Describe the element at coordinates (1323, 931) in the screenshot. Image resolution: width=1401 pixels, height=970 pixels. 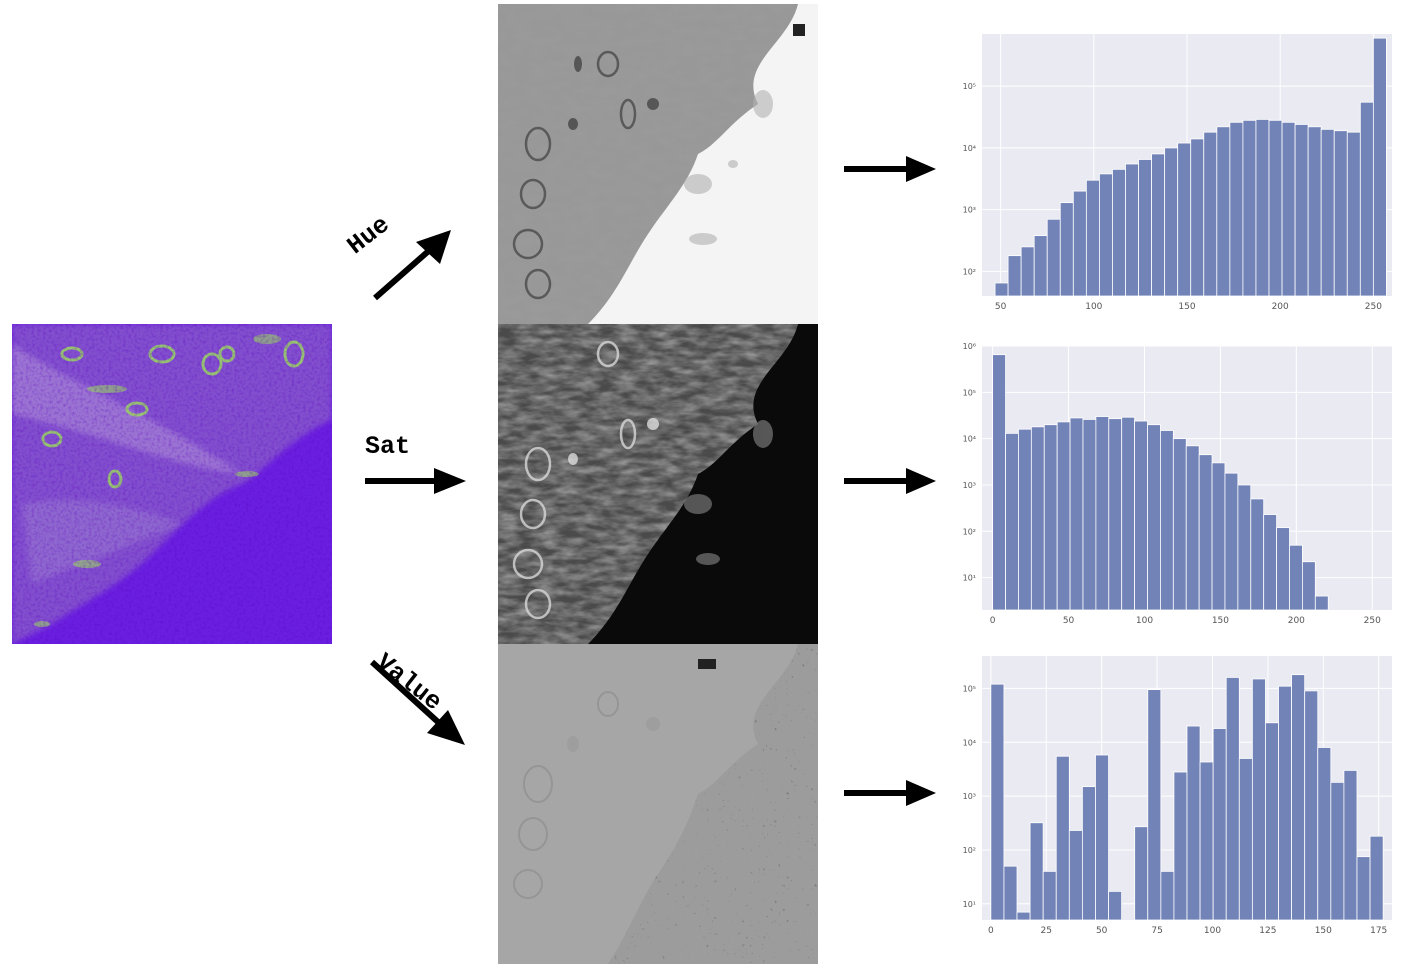
I see `x-tick-label: 150` at that location.